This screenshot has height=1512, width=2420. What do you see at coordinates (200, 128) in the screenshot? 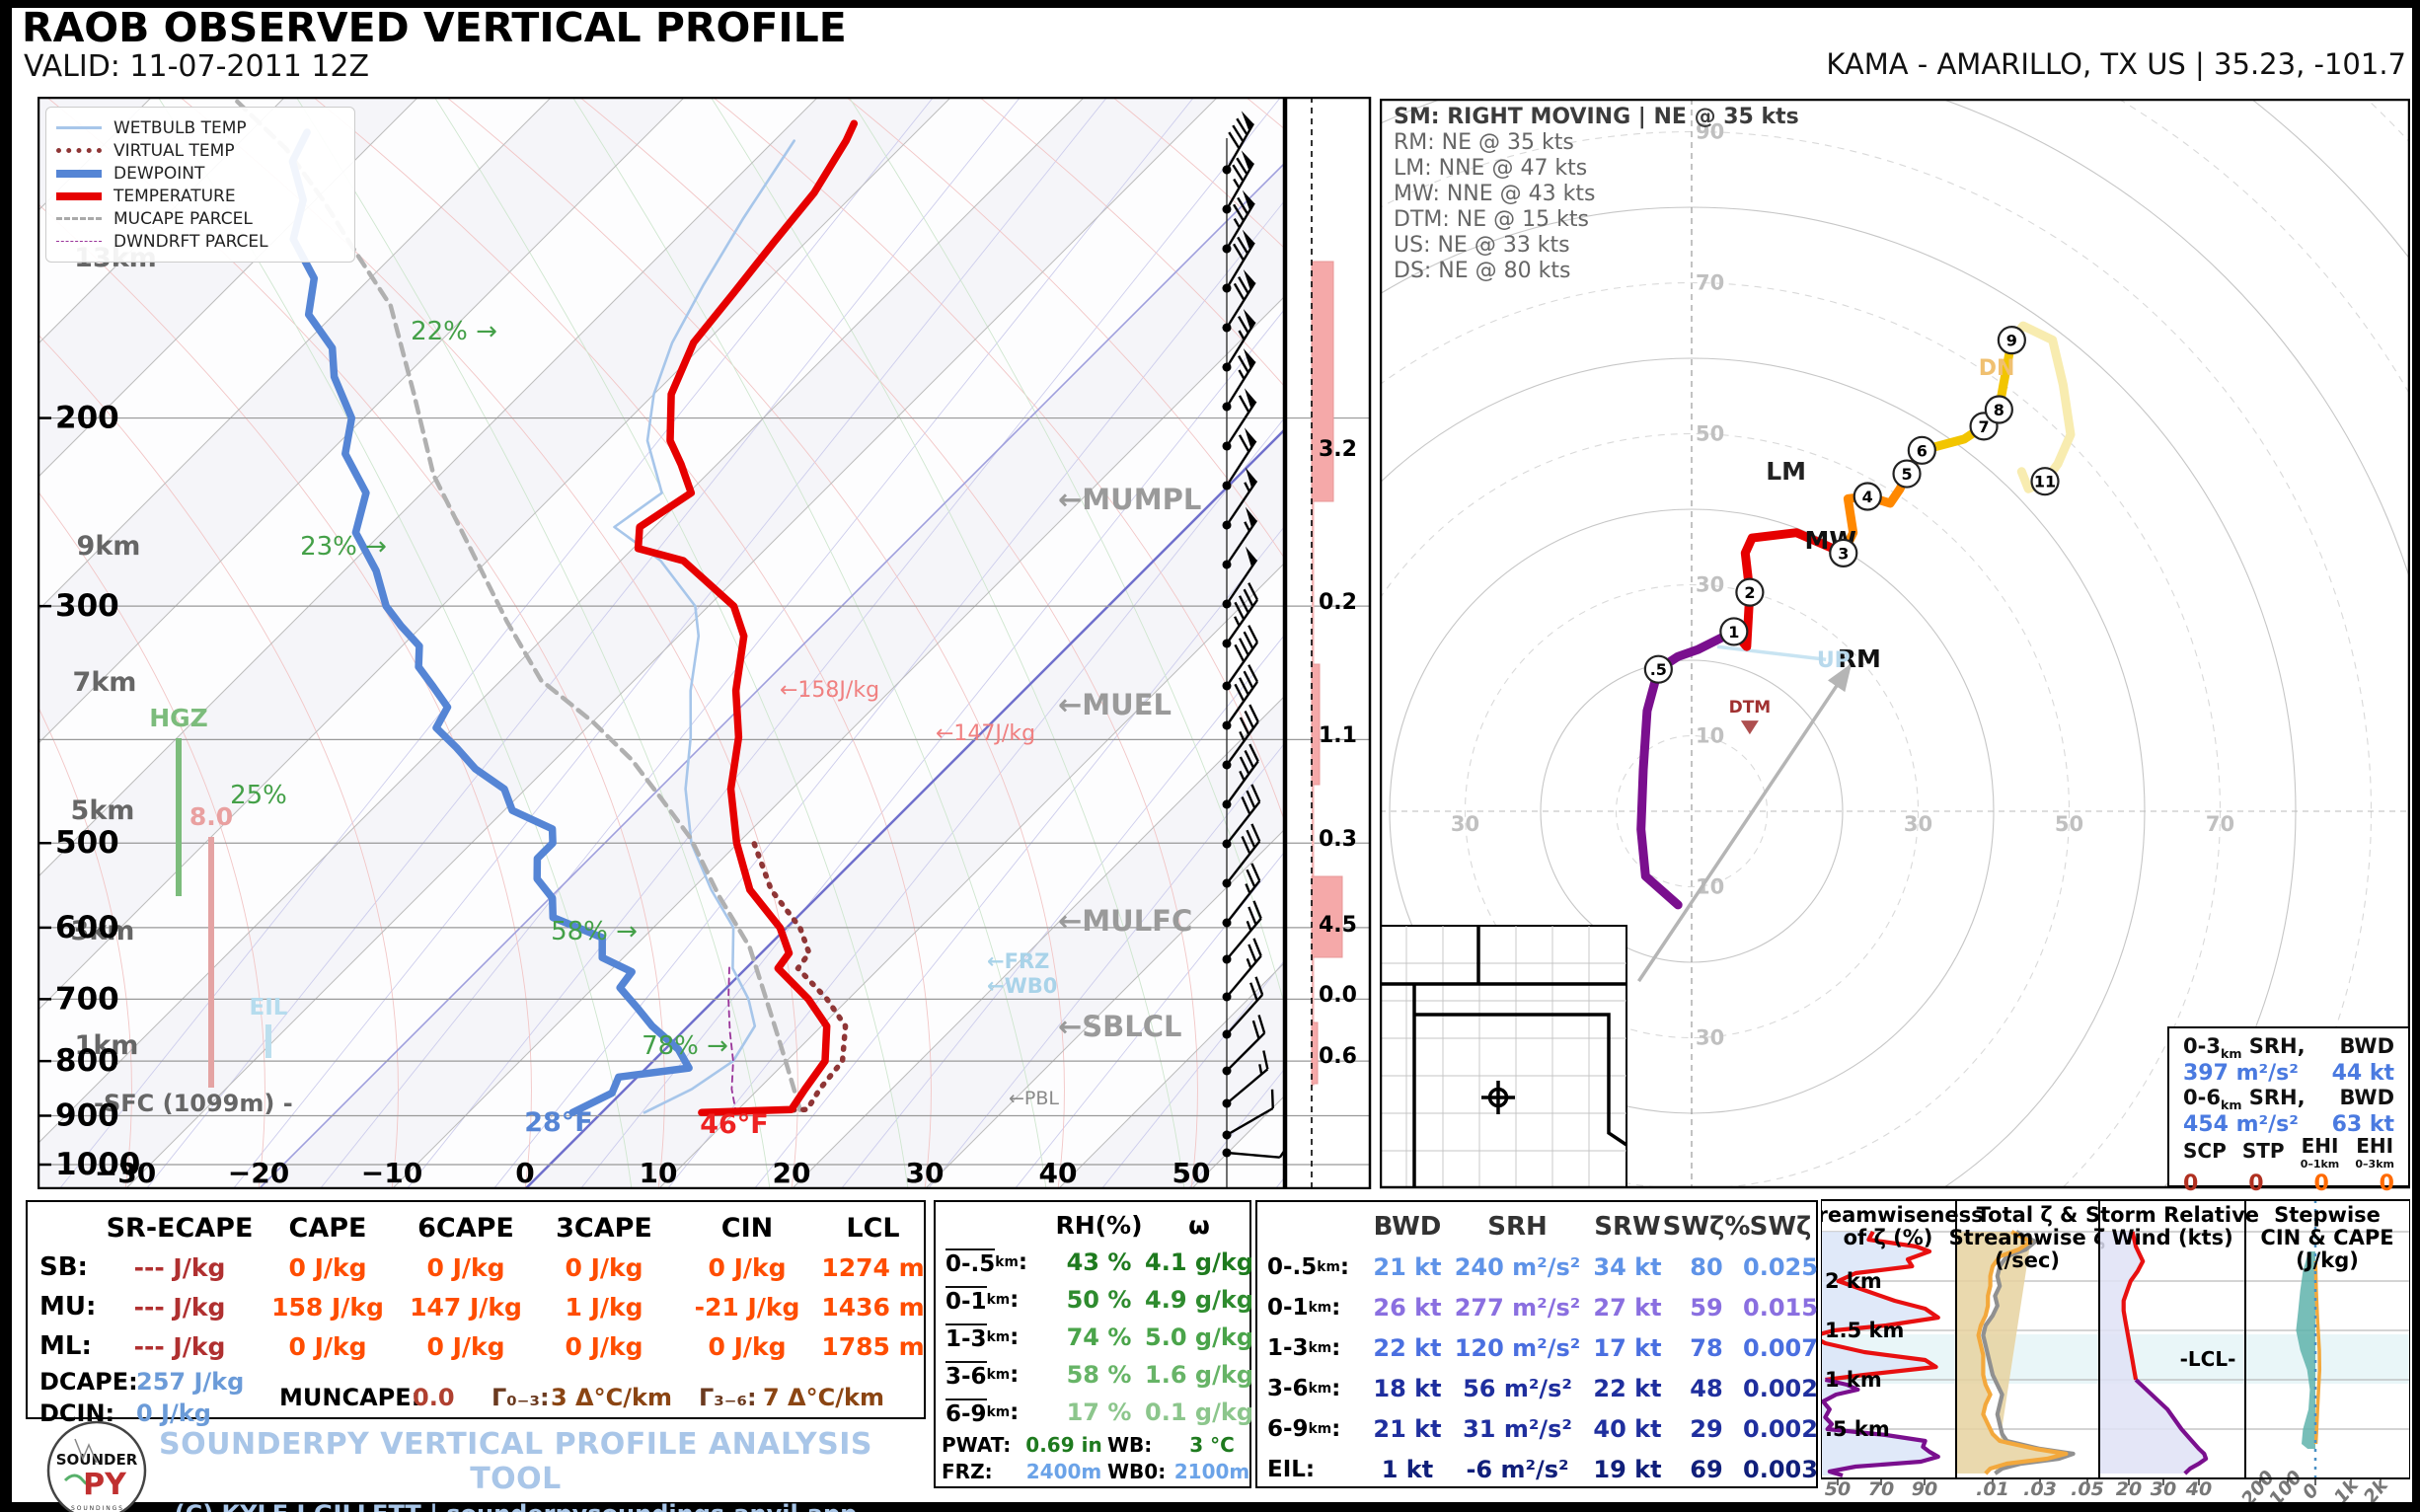
I see `legend-item: WETBULB TEMP` at bounding box center [200, 128].